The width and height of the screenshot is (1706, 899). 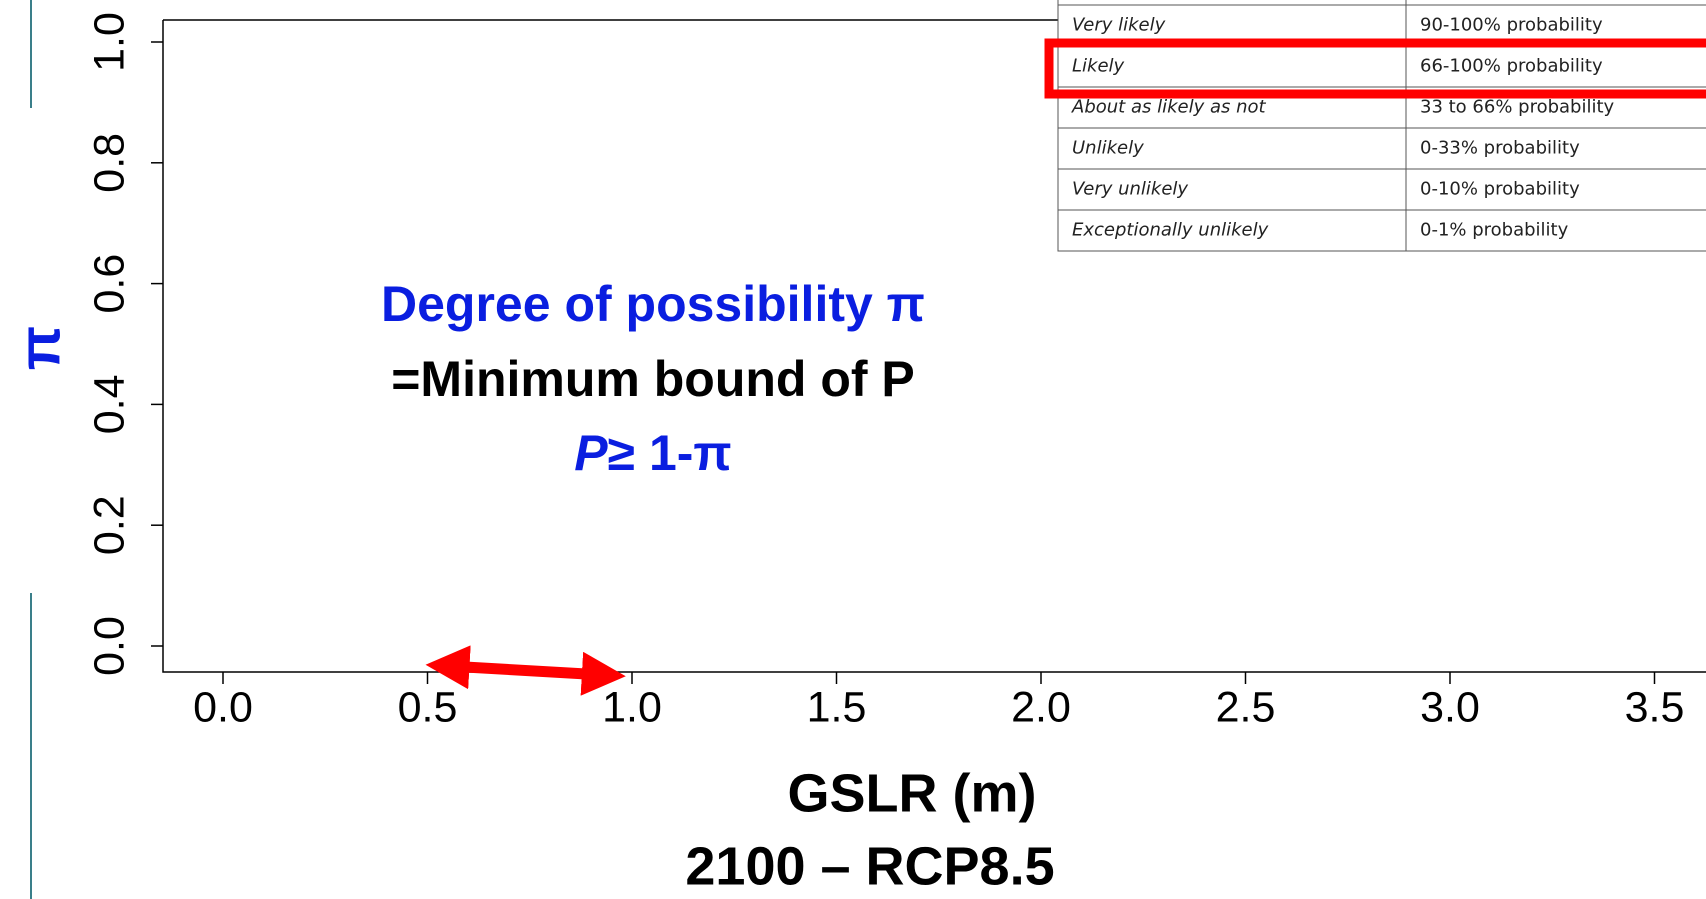 I want to click on x-axis-label: 2100 – RCP8.5, so click(x=869, y=866).